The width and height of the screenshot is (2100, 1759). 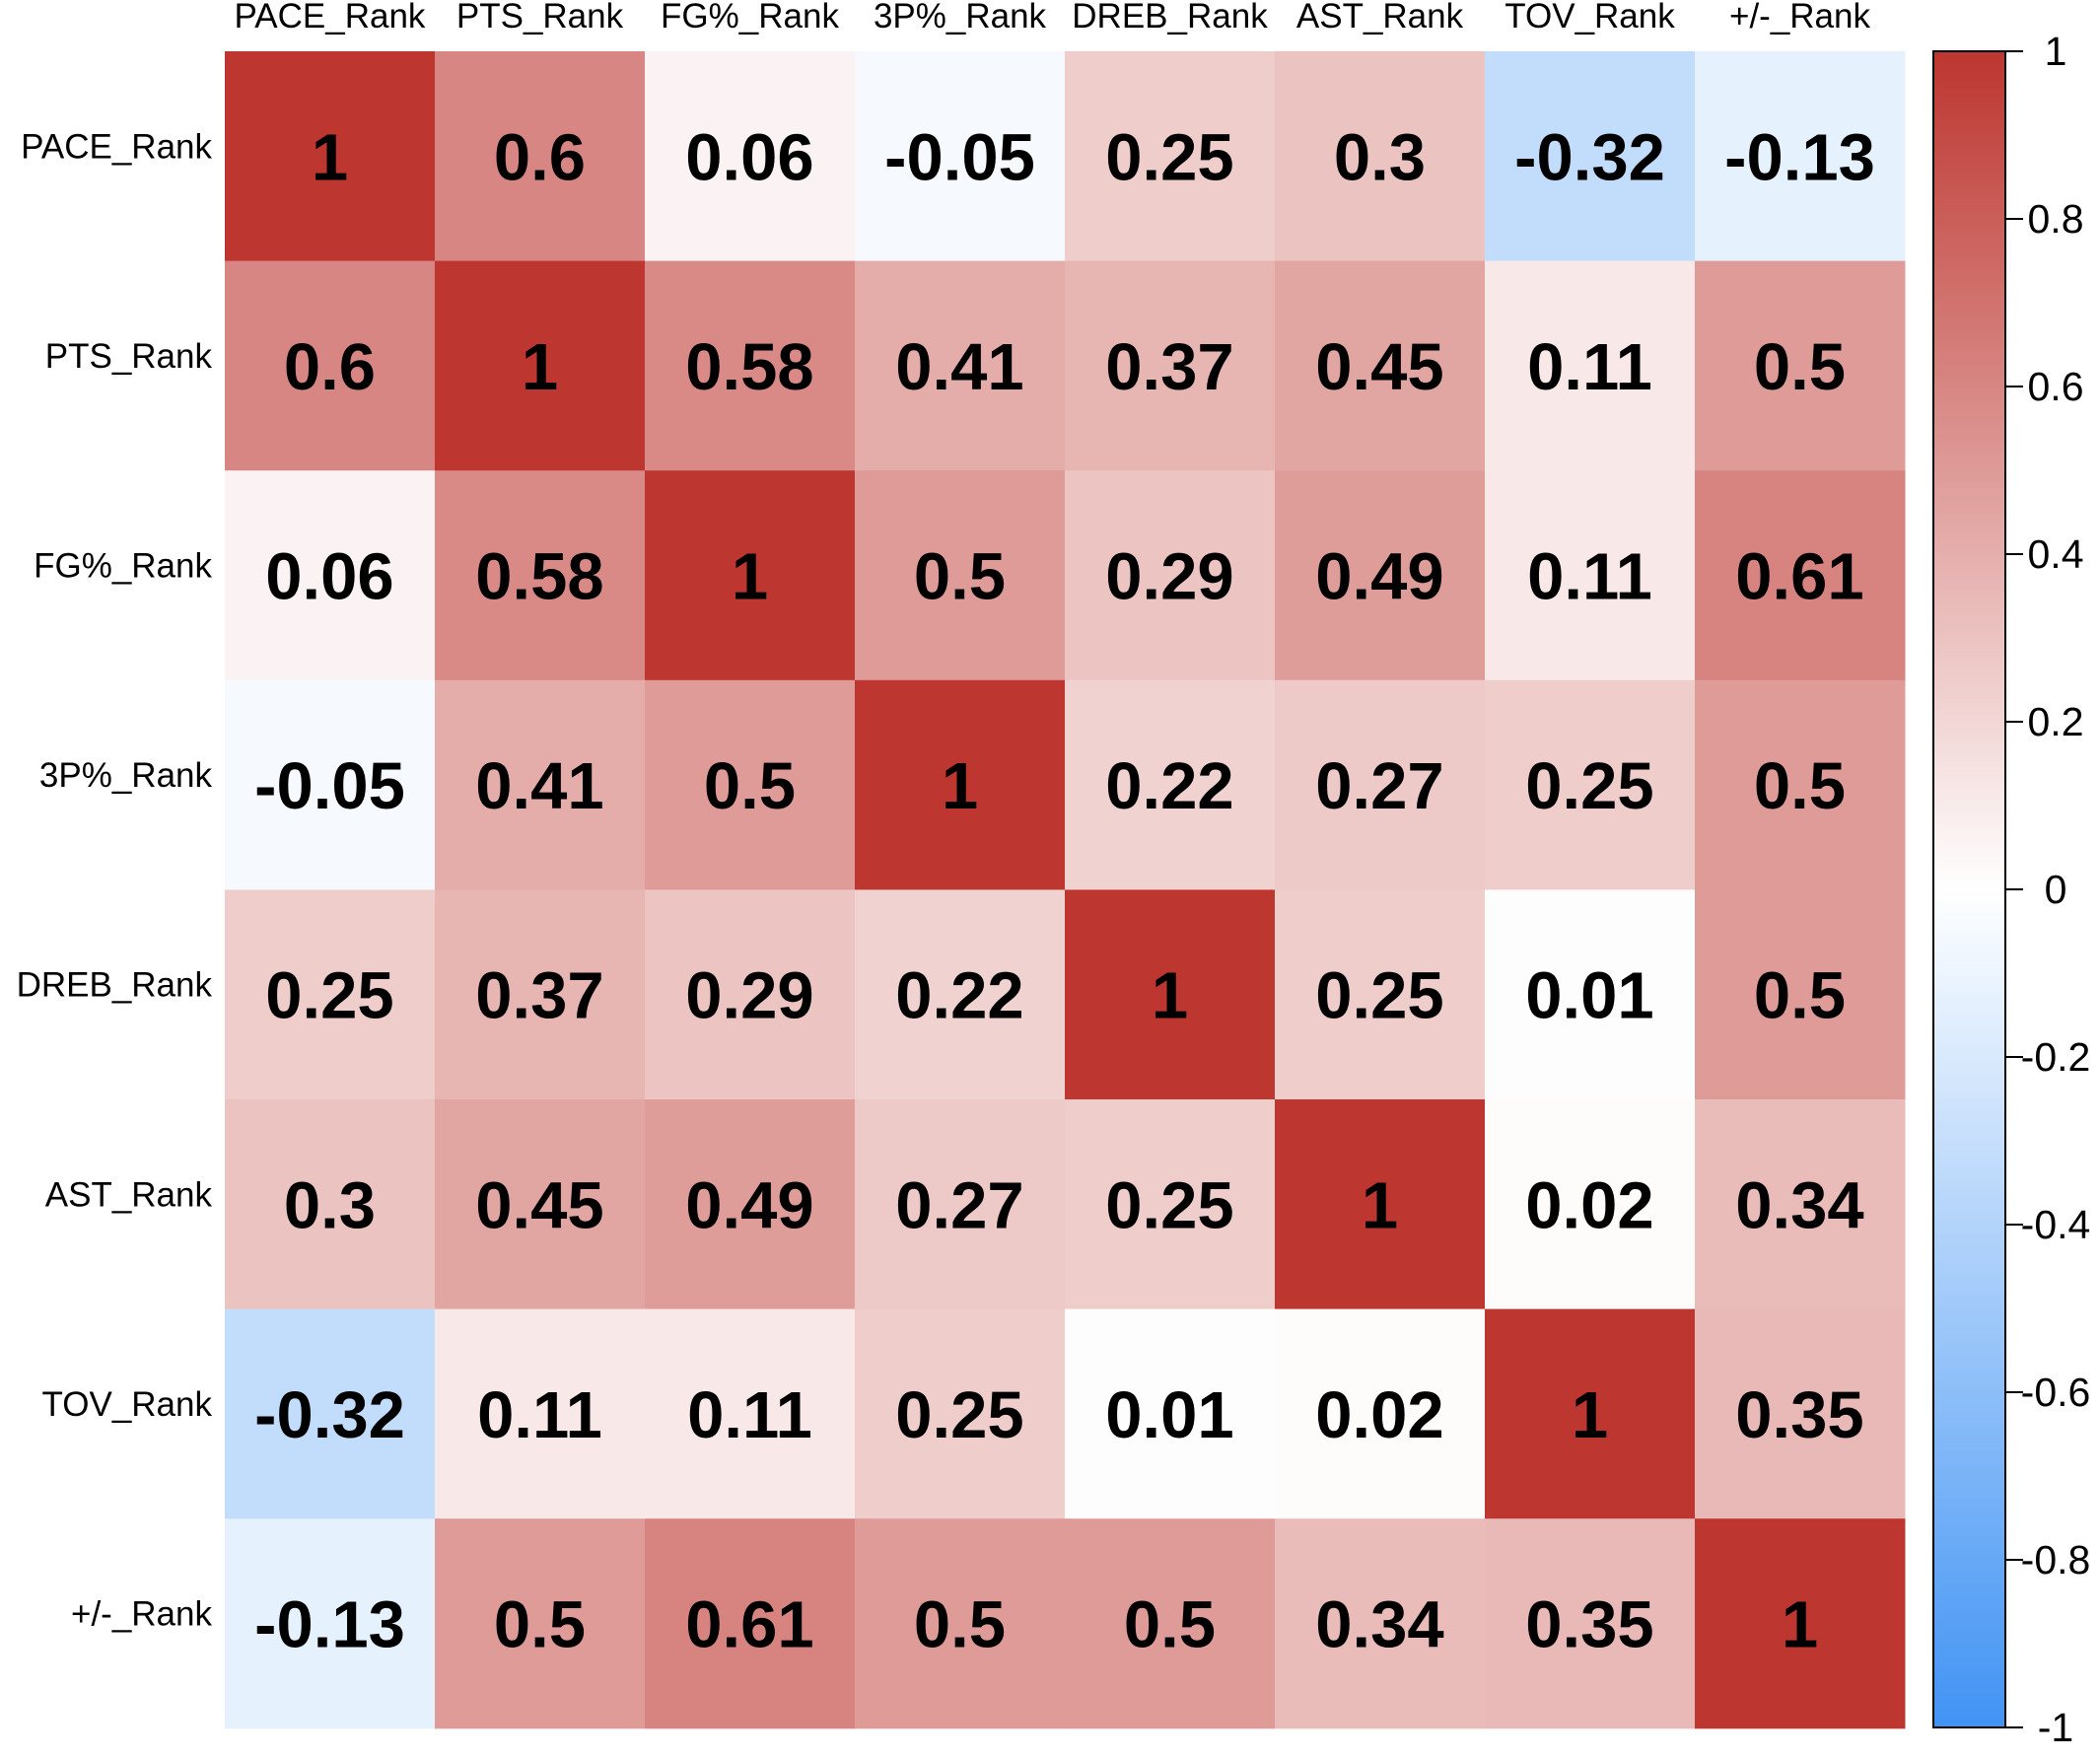 I want to click on cell-value-label: -0.13, so click(x=329, y=1625).